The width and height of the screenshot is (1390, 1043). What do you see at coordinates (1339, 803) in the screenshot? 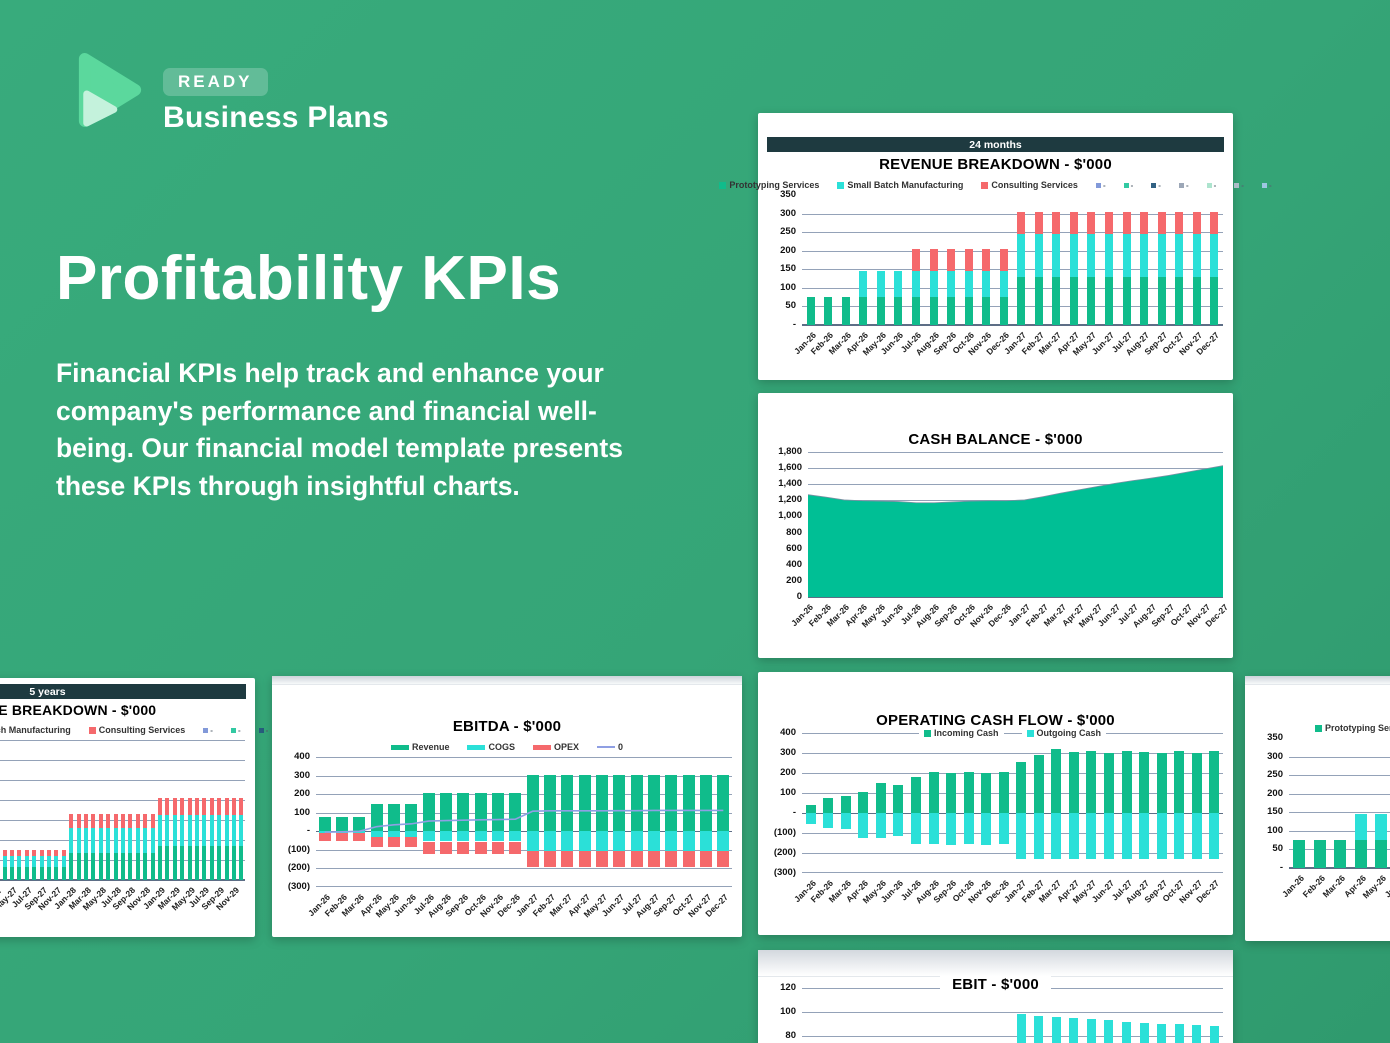
I see `plot-region` at bounding box center [1339, 803].